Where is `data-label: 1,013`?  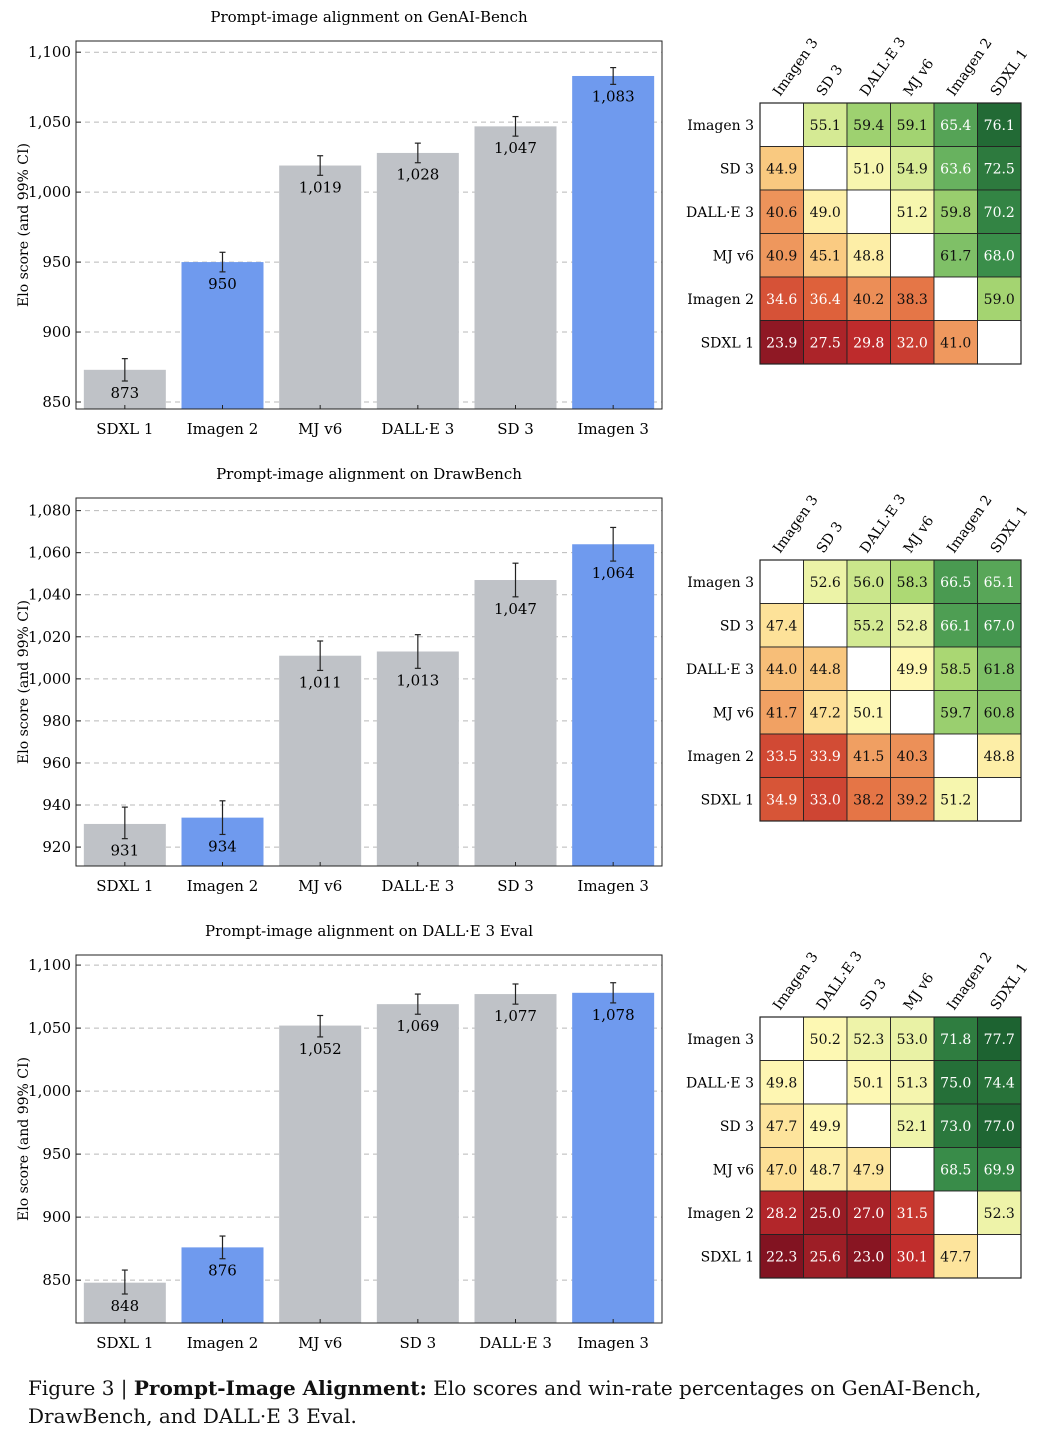
data-label: 1,013 is located at coordinates (417, 680).